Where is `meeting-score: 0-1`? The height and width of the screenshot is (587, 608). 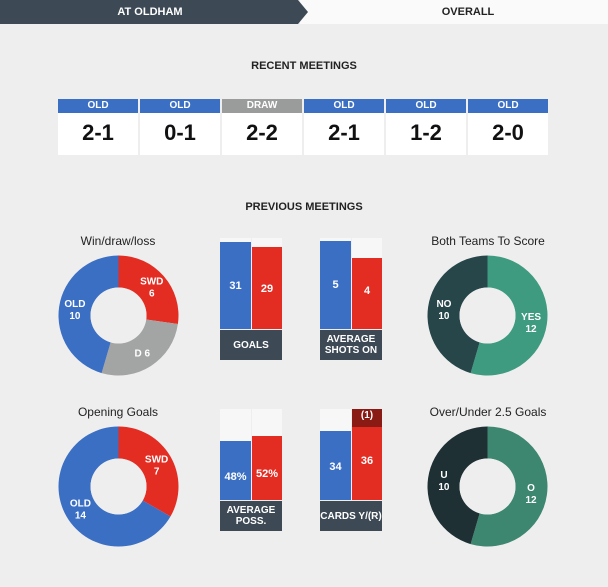 meeting-score: 0-1 is located at coordinates (180, 132).